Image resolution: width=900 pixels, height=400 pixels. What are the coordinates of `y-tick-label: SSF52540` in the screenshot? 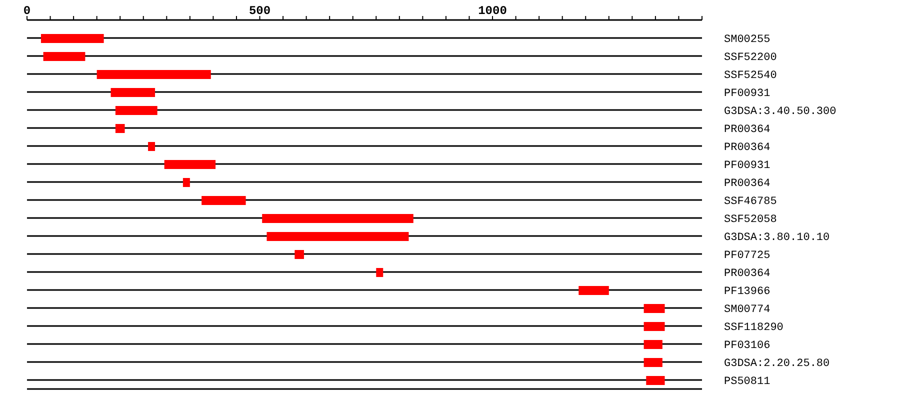 It's located at (750, 76).